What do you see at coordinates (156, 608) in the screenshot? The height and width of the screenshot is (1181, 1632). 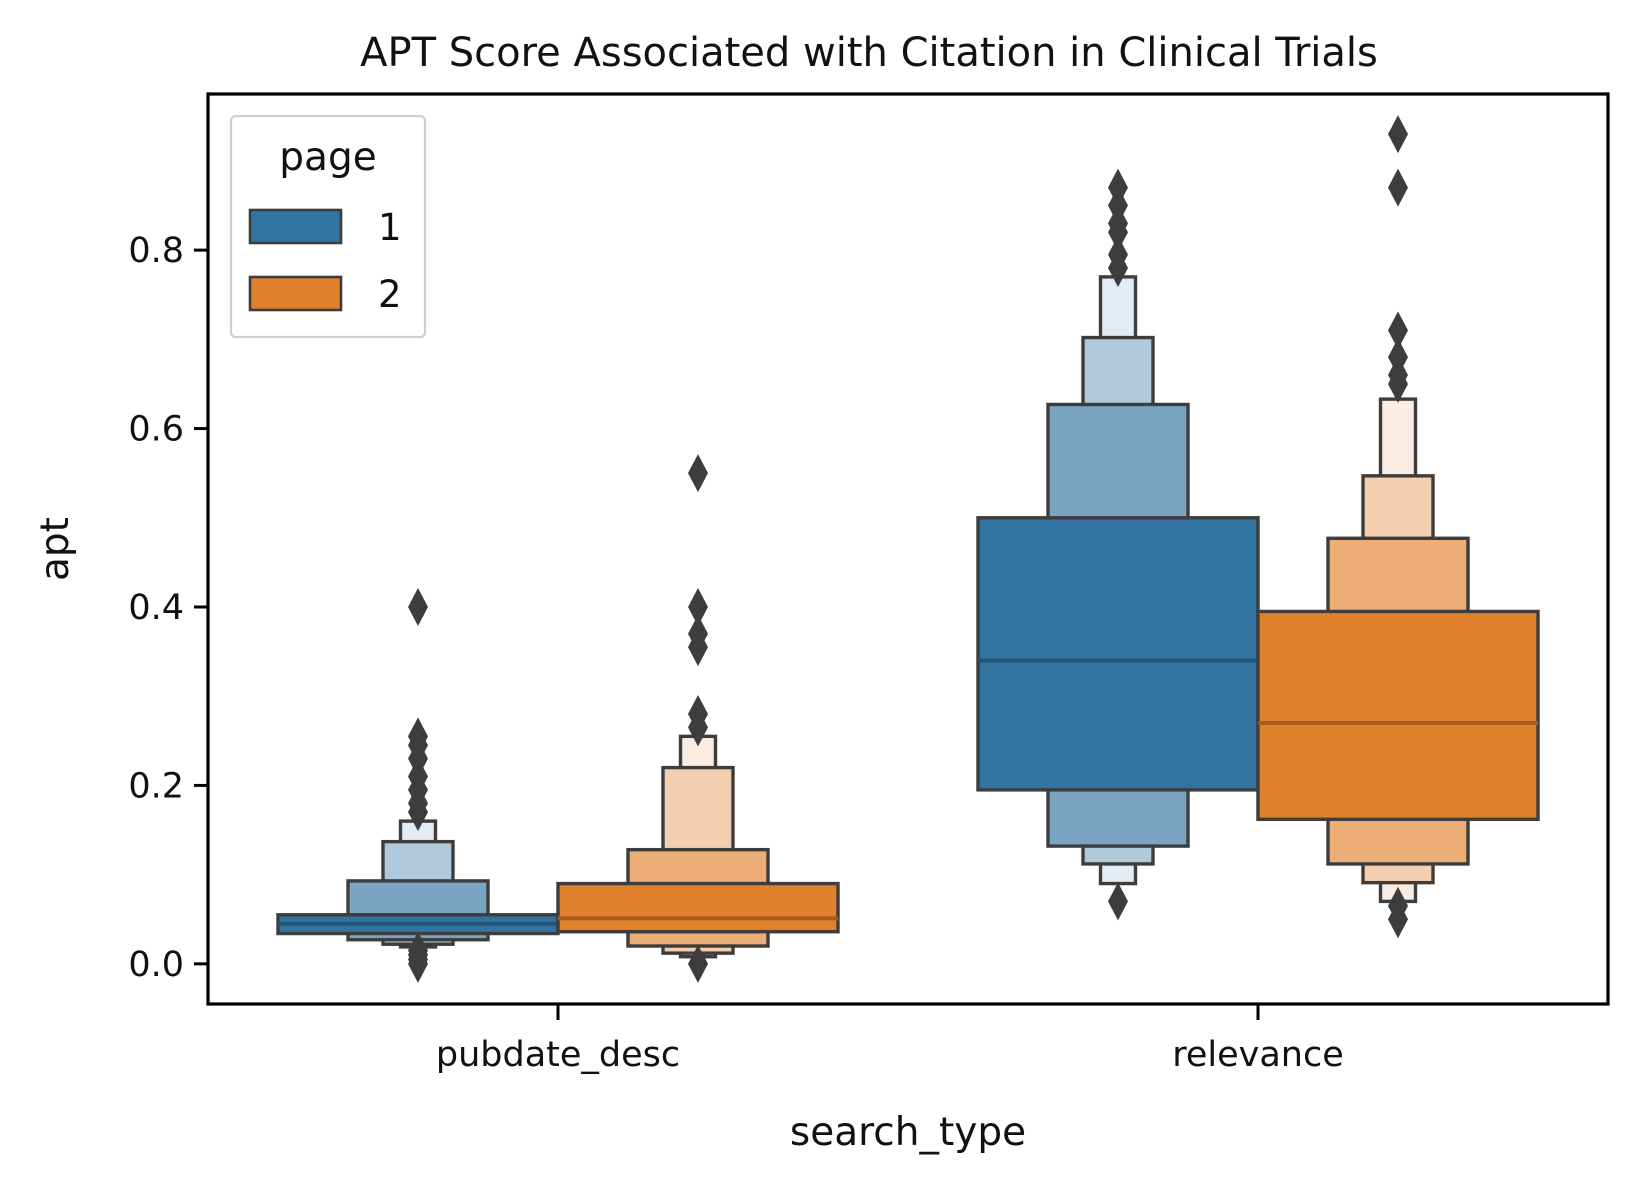 I see `y-tick-label: 0.4` at bounding box center [156, 608].